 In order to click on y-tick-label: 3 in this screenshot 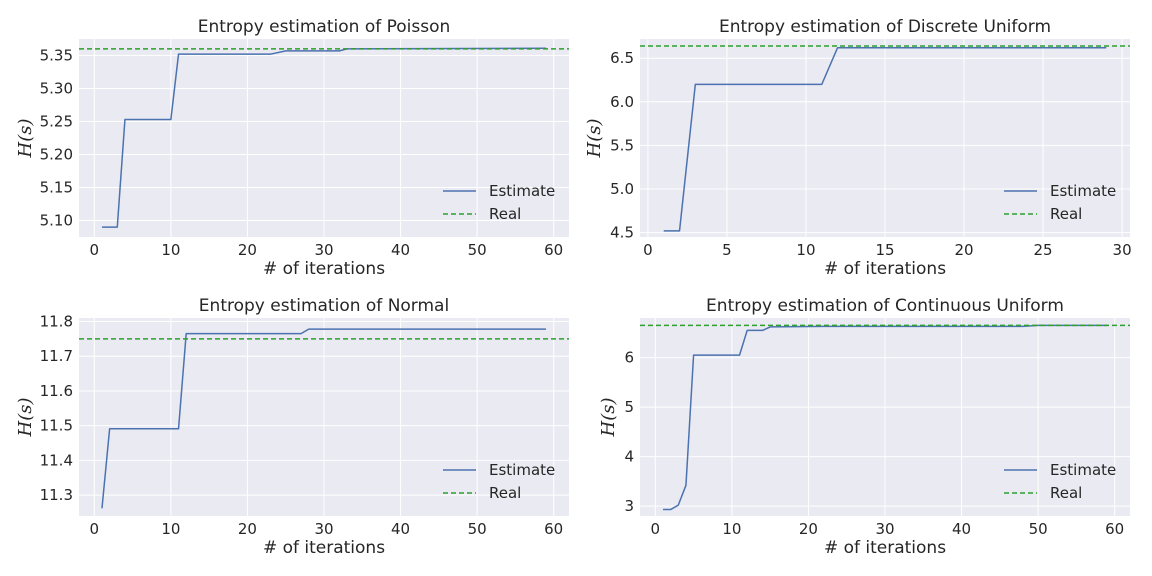, I will do `click(629, 506)`.